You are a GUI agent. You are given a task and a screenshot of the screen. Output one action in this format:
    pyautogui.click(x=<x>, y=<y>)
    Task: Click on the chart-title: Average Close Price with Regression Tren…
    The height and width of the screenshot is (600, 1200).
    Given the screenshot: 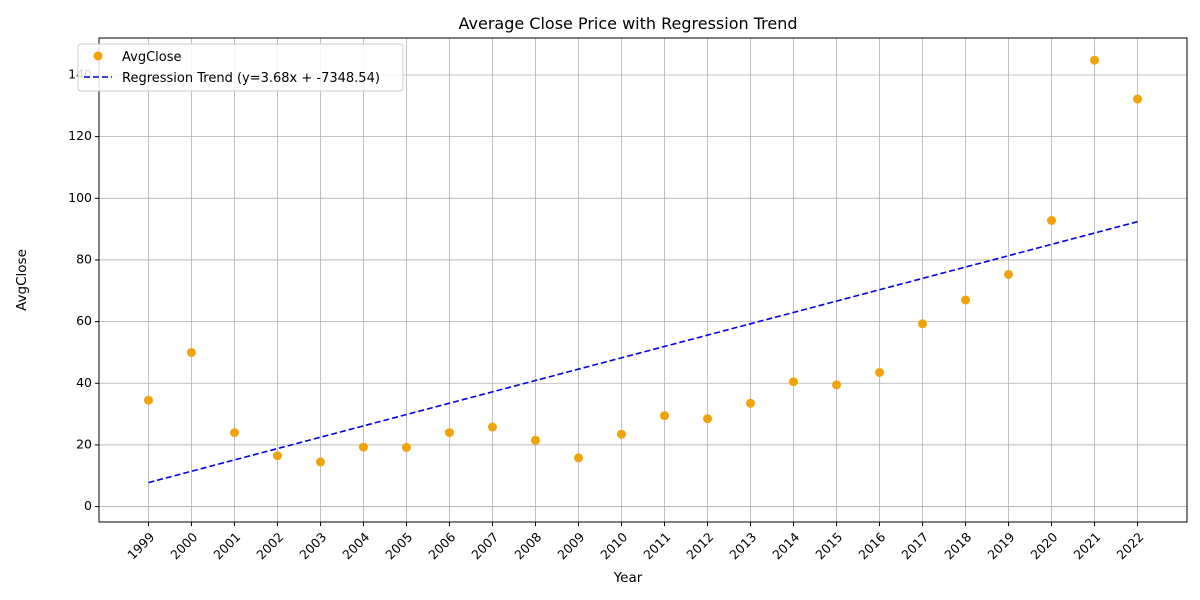 What is the action you would take?
    pyautogui.click(x=628, y=23)
    